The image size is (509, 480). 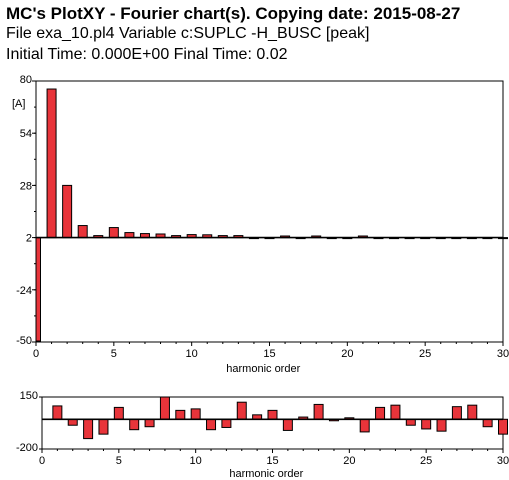 What do you see at coordinates (503, 461) in the screenshot?
I see `chart-1-xtick-label: 30` at bounding box center [503, 461].